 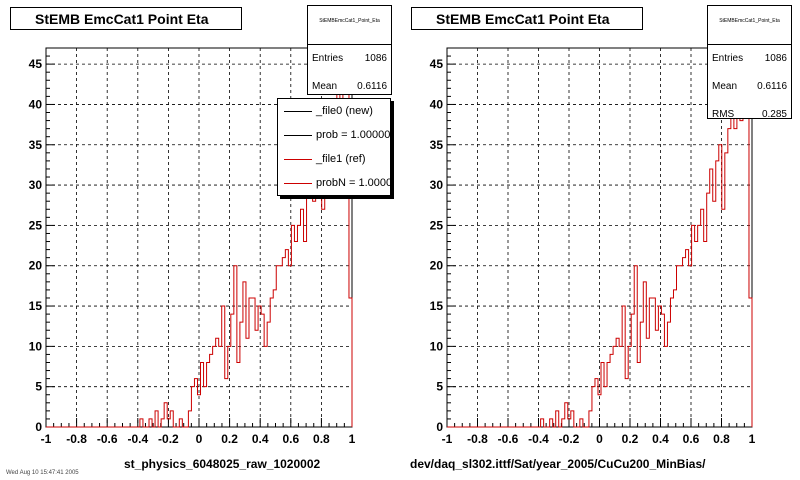 I want to click on legend-label: _file0 (new), so click(x=344, y=111).